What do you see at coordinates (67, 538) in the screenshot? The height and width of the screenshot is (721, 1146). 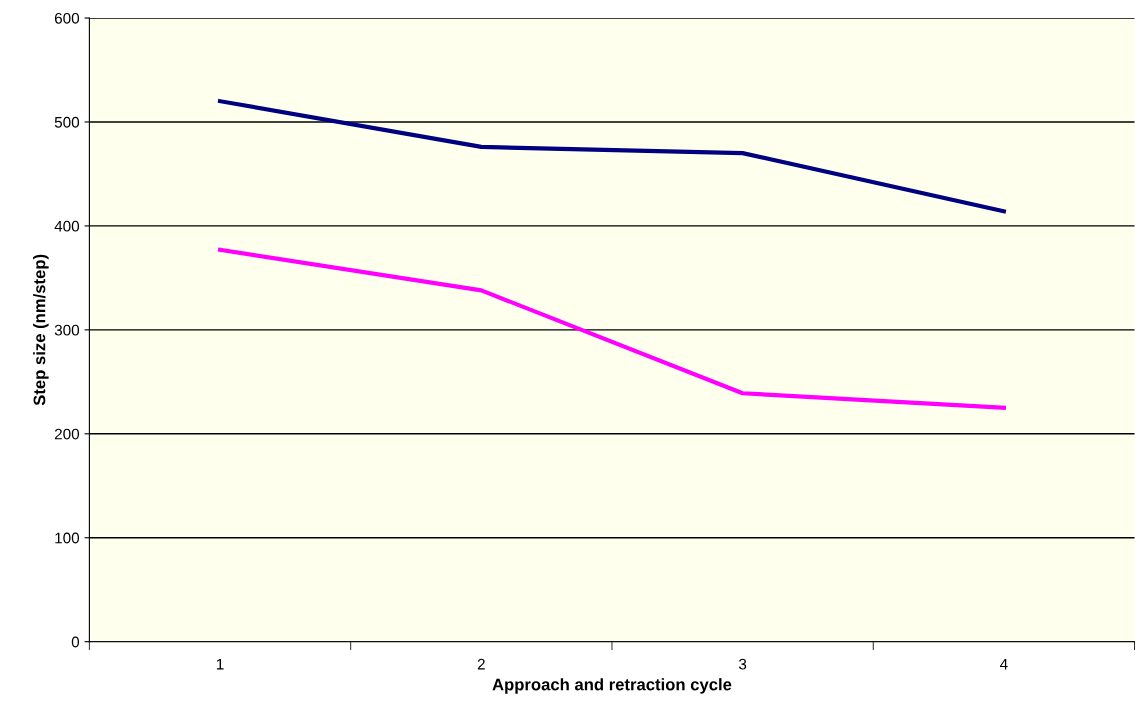 I see `y-tick-label: 100` at bounding box center [67, 538].